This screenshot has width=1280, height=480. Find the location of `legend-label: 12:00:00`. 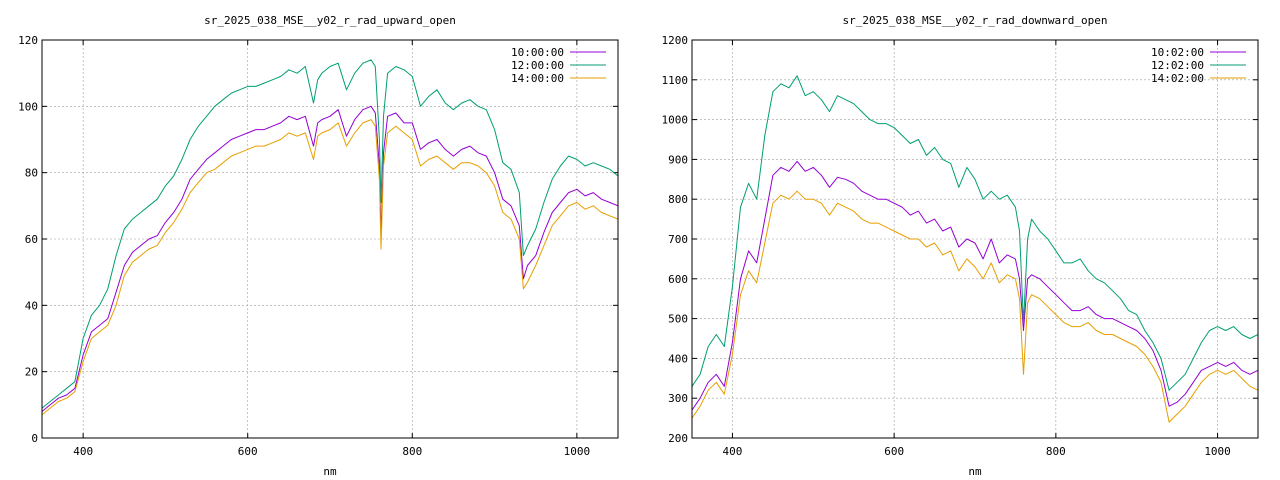

legend-label: 12:00:00 is located at coordinates (537, 65).